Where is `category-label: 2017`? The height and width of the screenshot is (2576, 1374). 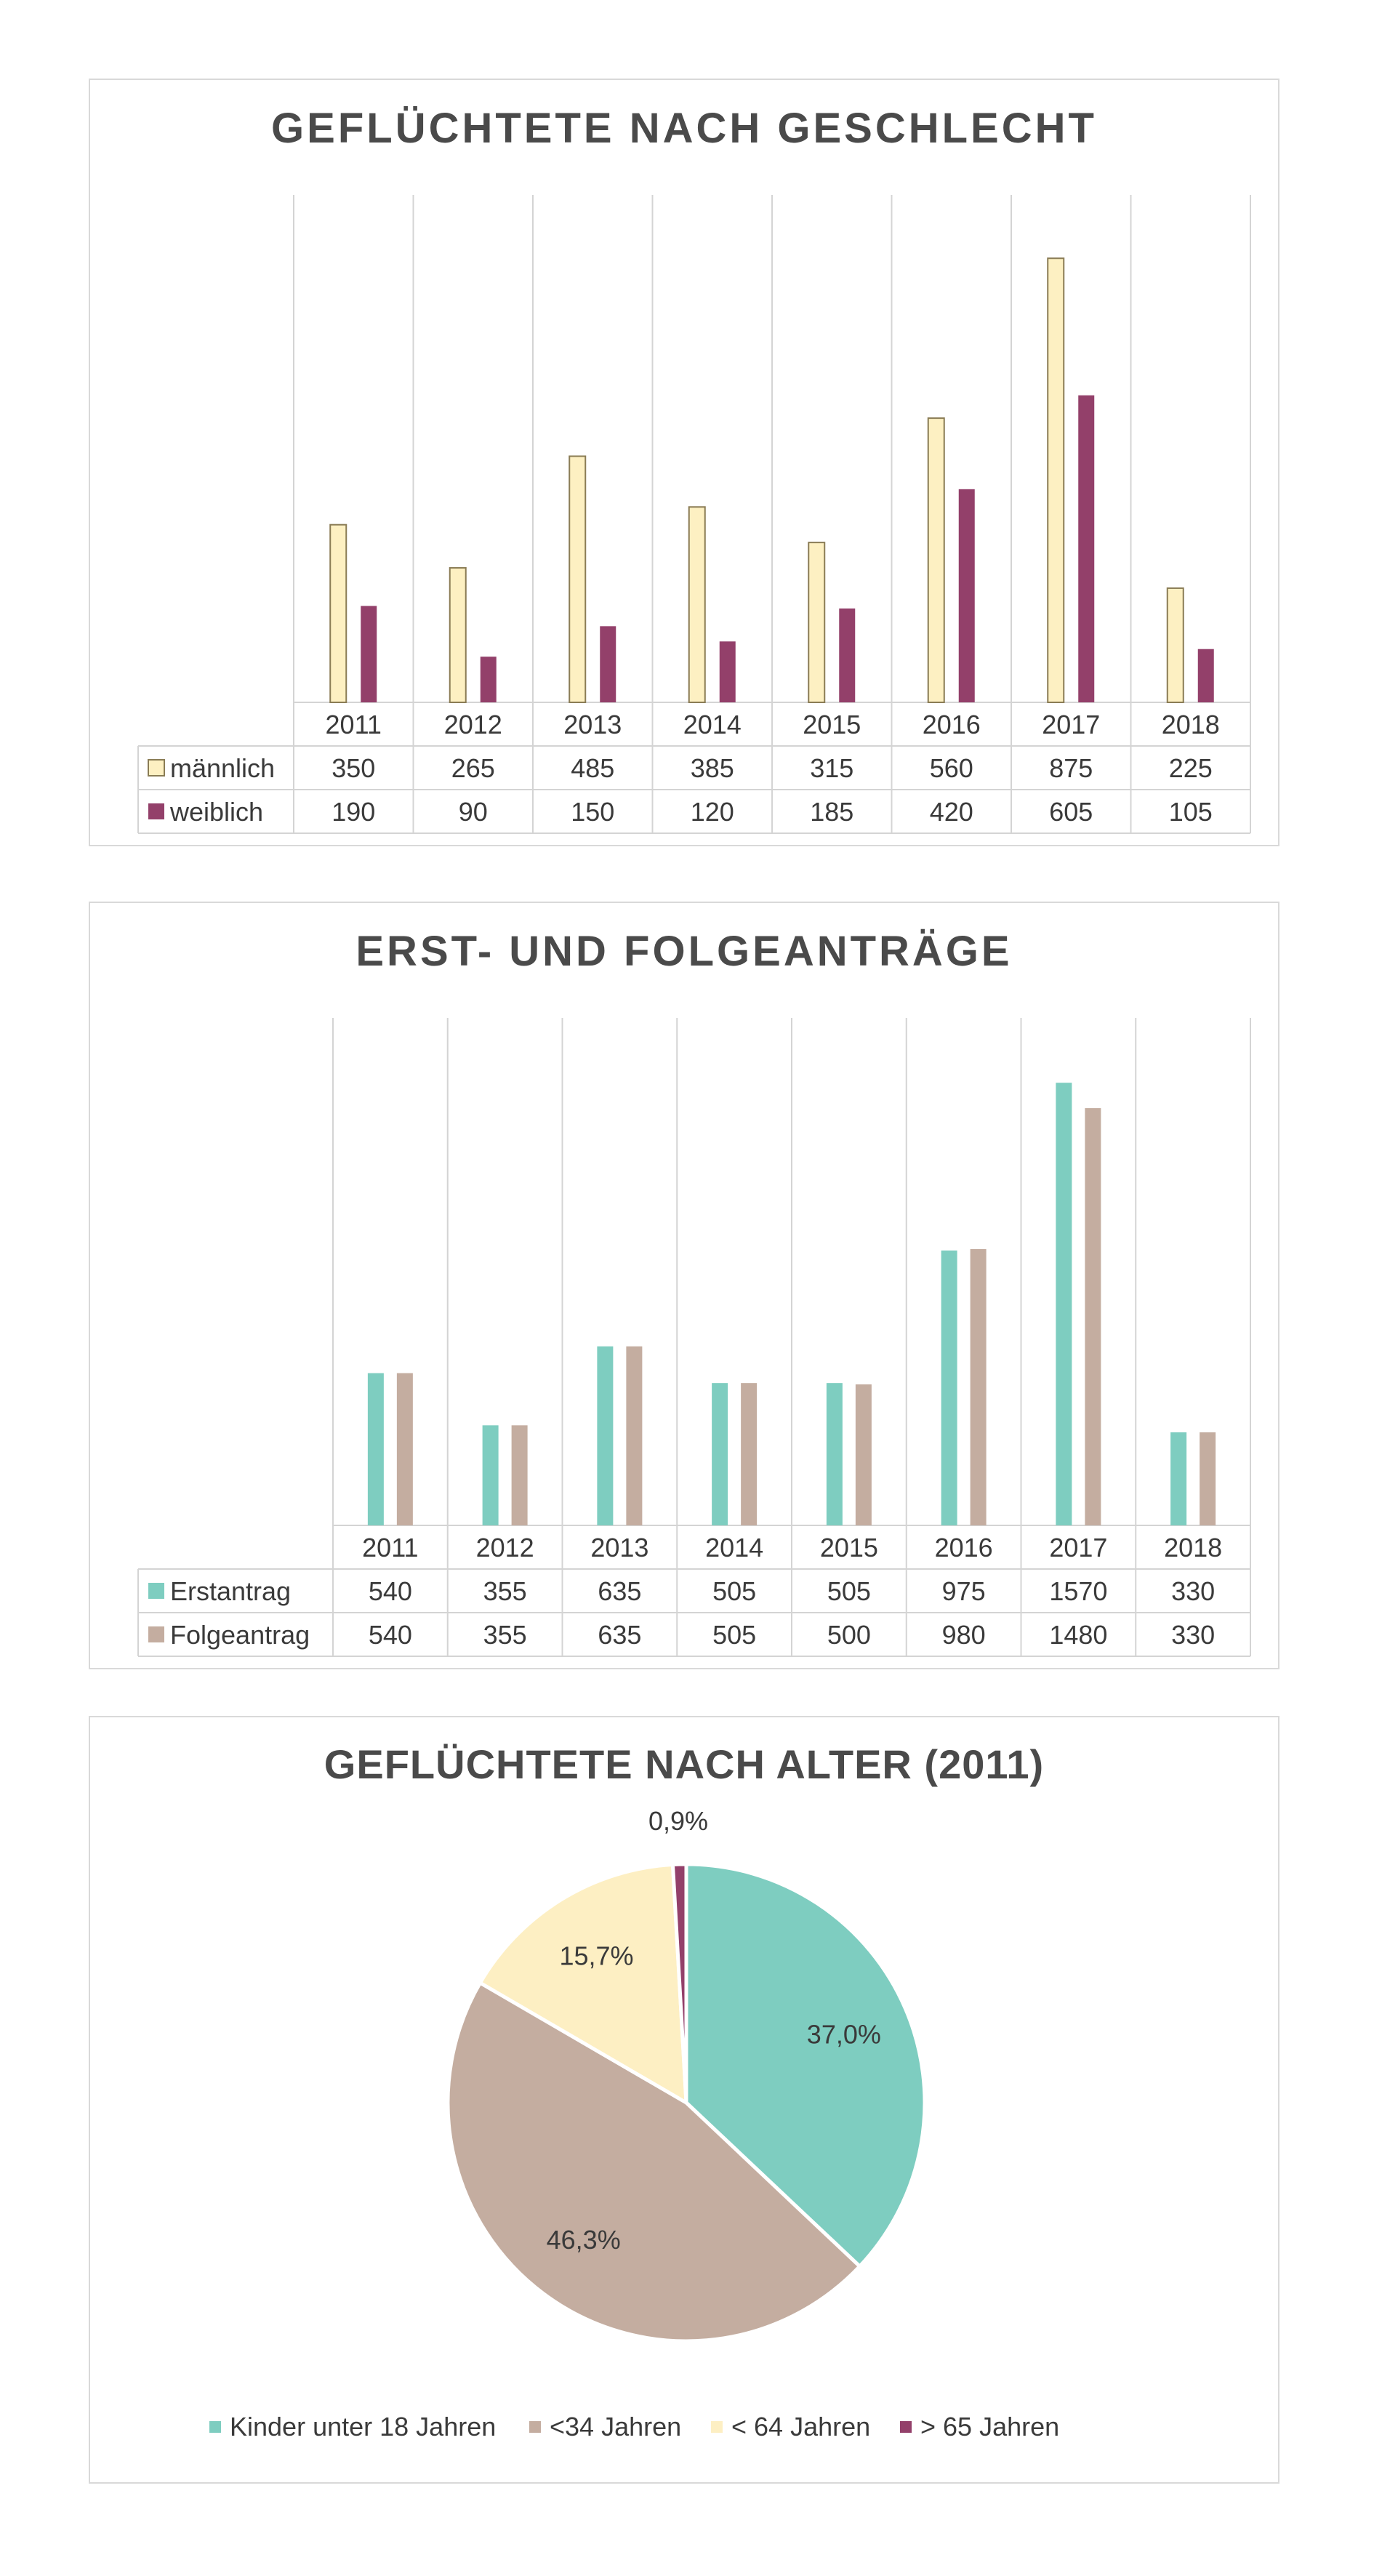 category-label: 2017 is located at coordinates (1071, 725).